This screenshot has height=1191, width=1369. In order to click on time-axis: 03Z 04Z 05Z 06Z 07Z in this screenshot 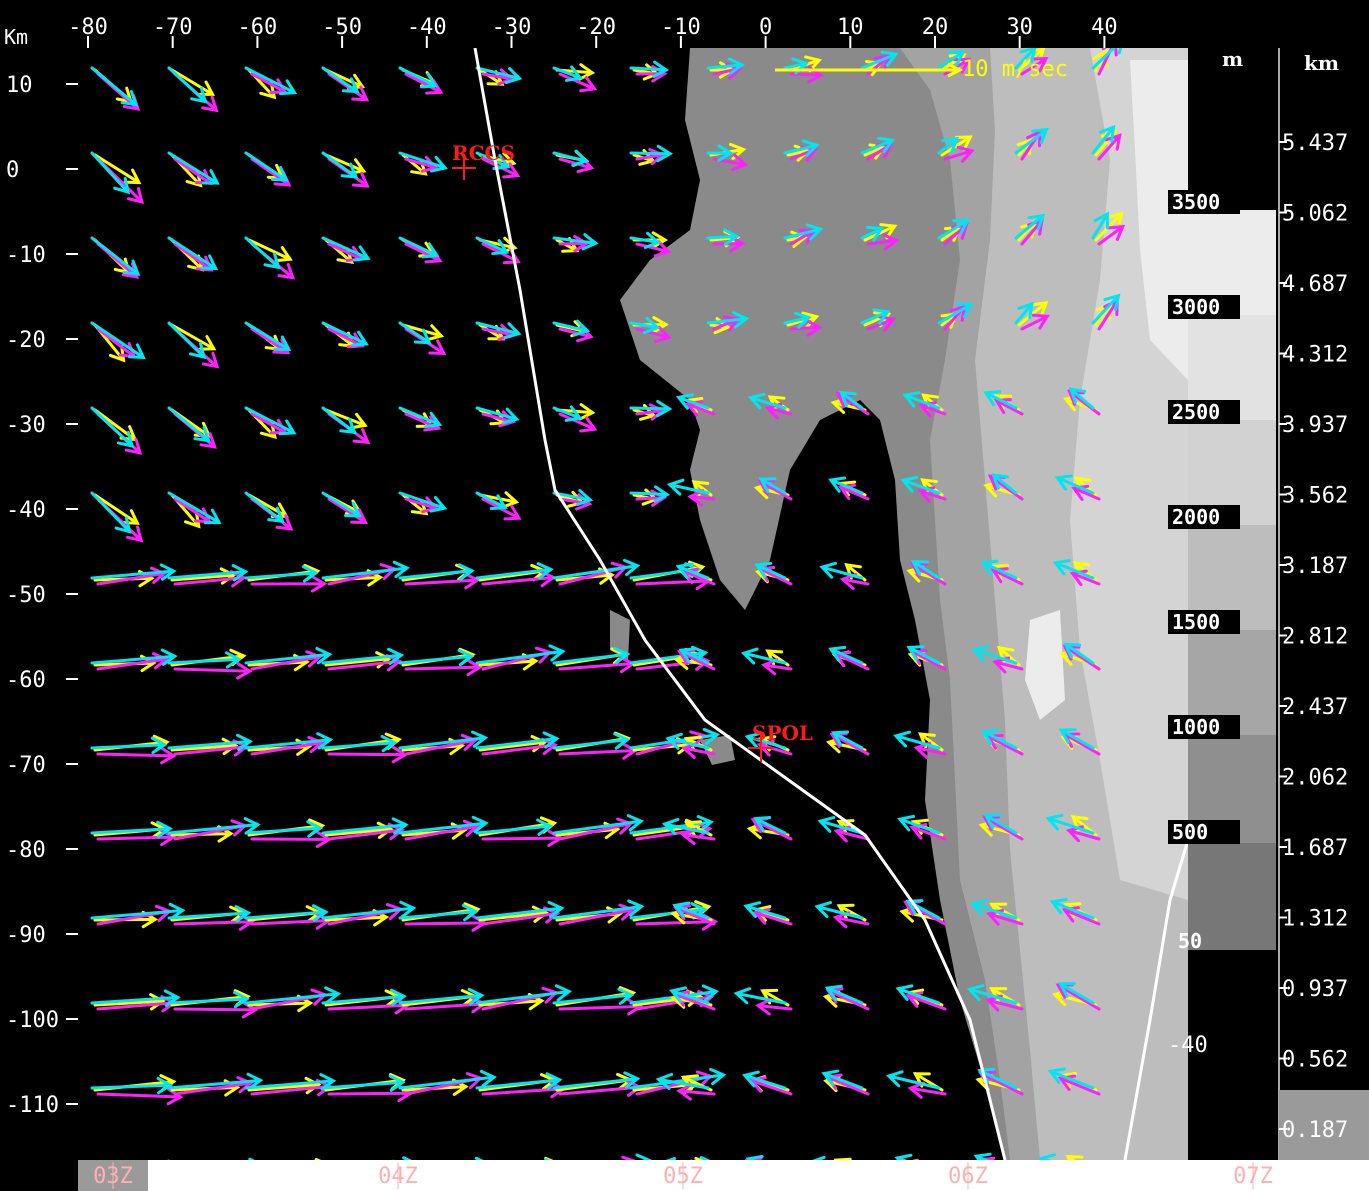, I will do `click(723, 1175)`.